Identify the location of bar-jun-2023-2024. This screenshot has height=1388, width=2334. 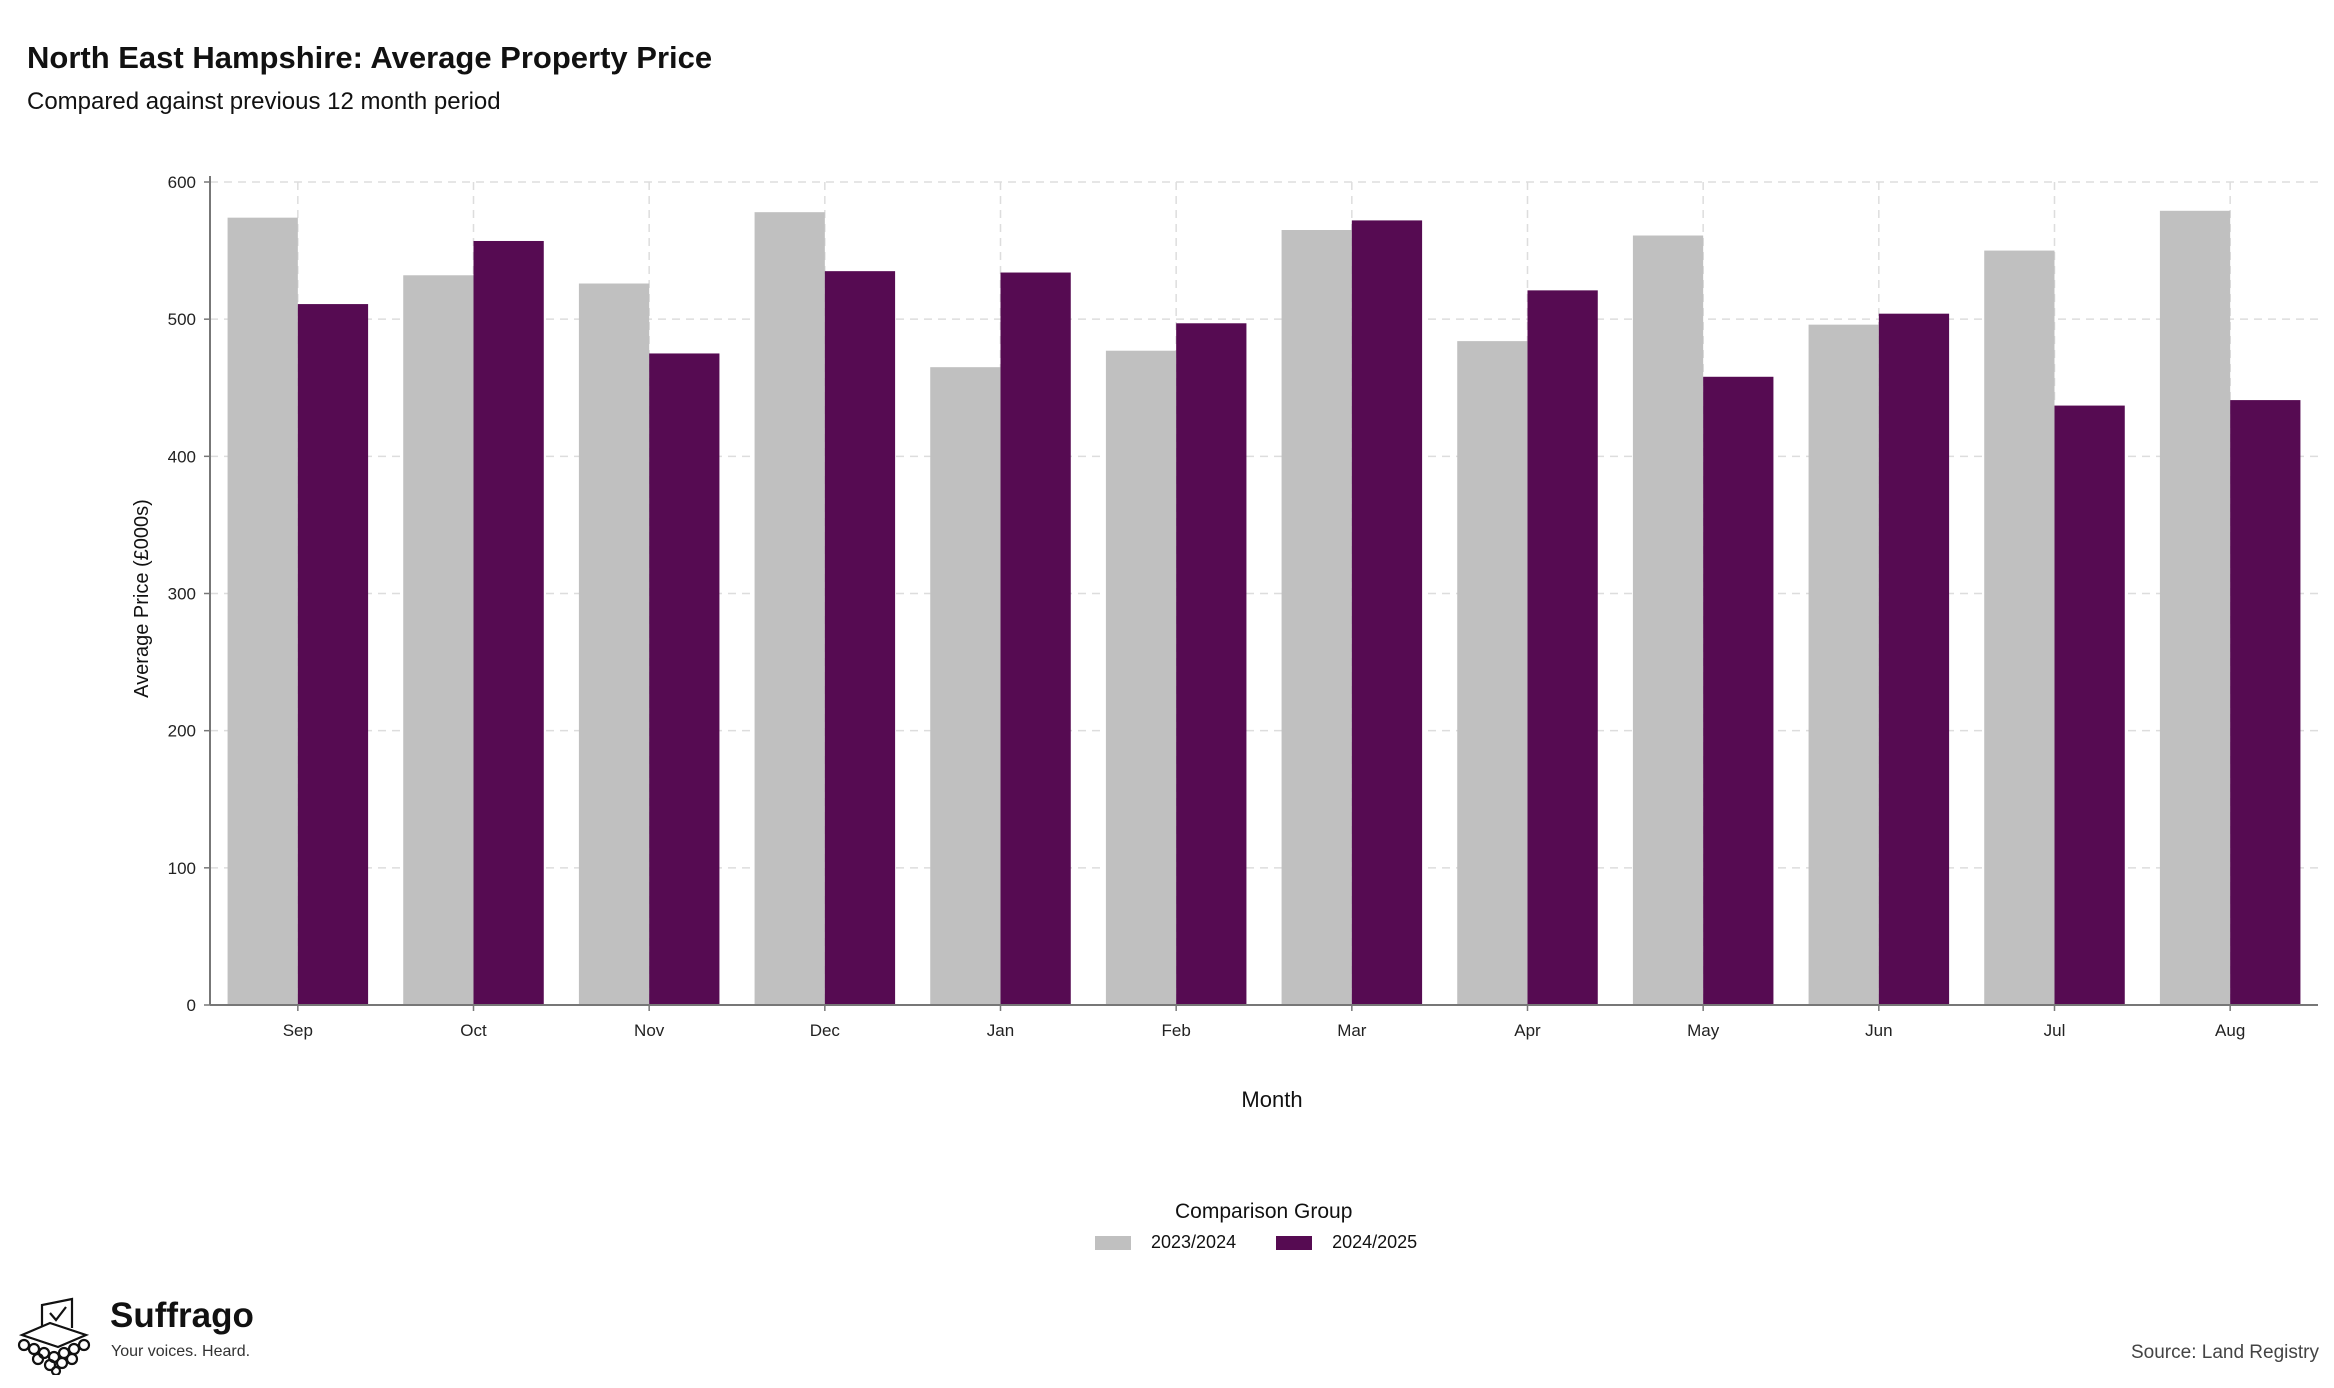
(1843, 664).